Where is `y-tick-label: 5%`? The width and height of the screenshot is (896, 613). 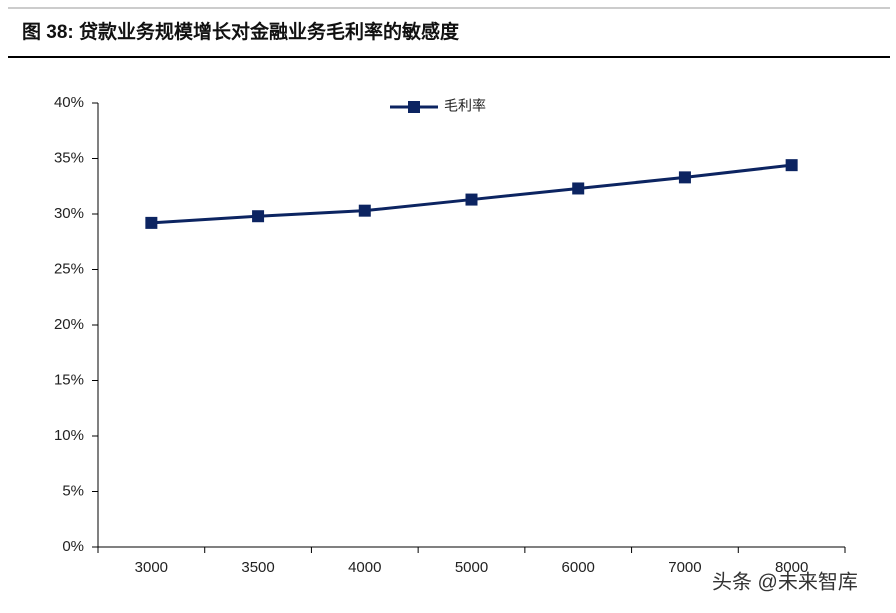 y-tick-label: 5% is located at coordinates (73, 490).